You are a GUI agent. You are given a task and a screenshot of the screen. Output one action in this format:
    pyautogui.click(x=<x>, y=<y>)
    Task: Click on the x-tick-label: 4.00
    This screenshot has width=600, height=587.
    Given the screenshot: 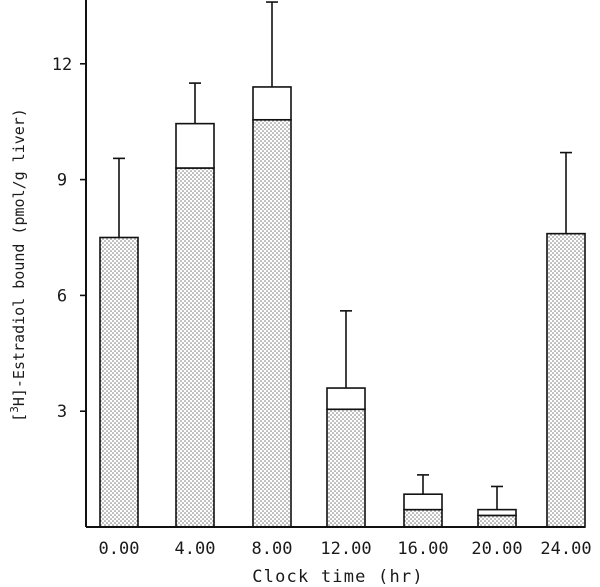 What is the action you would take?
    pyautogui.click(x=195, y=549)
    